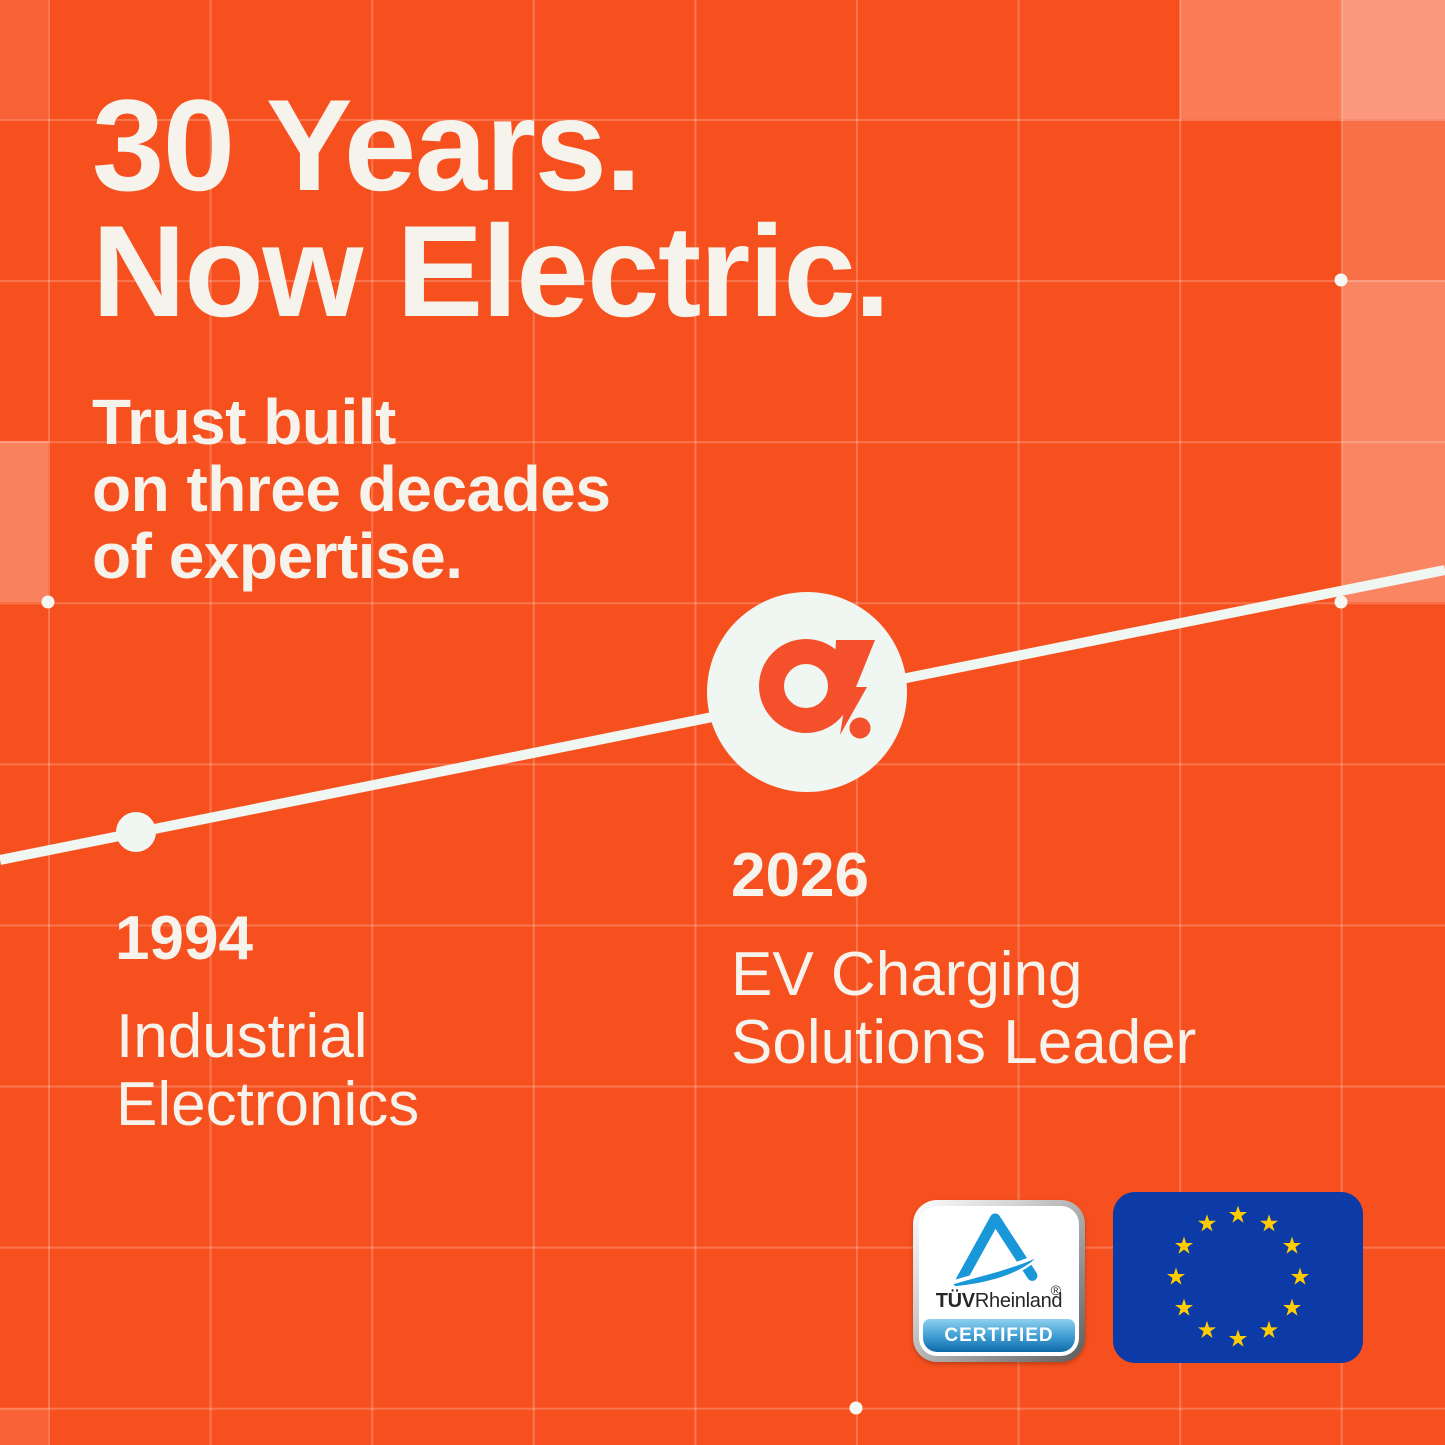  What do you see at coordinates (184, 938) in the screenshot?
I see `milestone-year: 1994` at bounding box center [184, 938].